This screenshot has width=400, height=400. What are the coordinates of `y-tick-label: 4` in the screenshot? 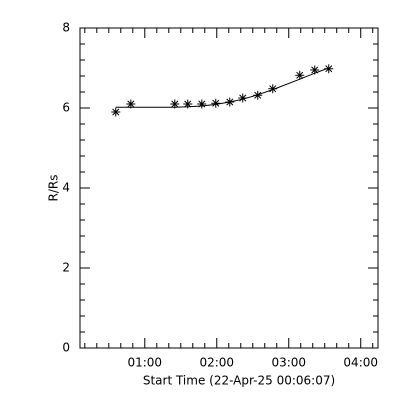 It's located at (66, 188).